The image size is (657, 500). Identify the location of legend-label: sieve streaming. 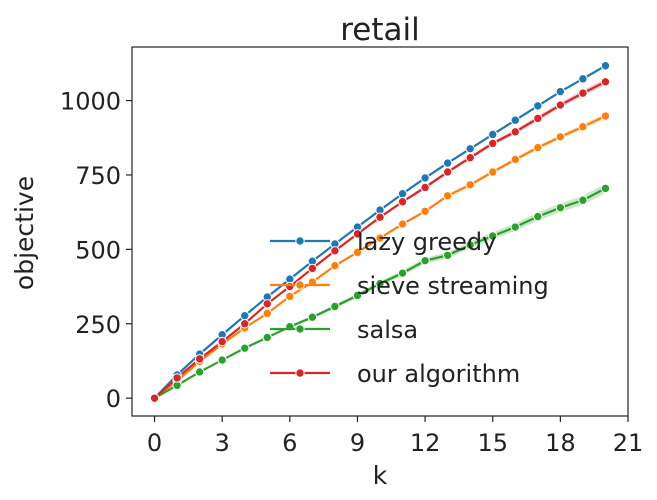
(453, 286).